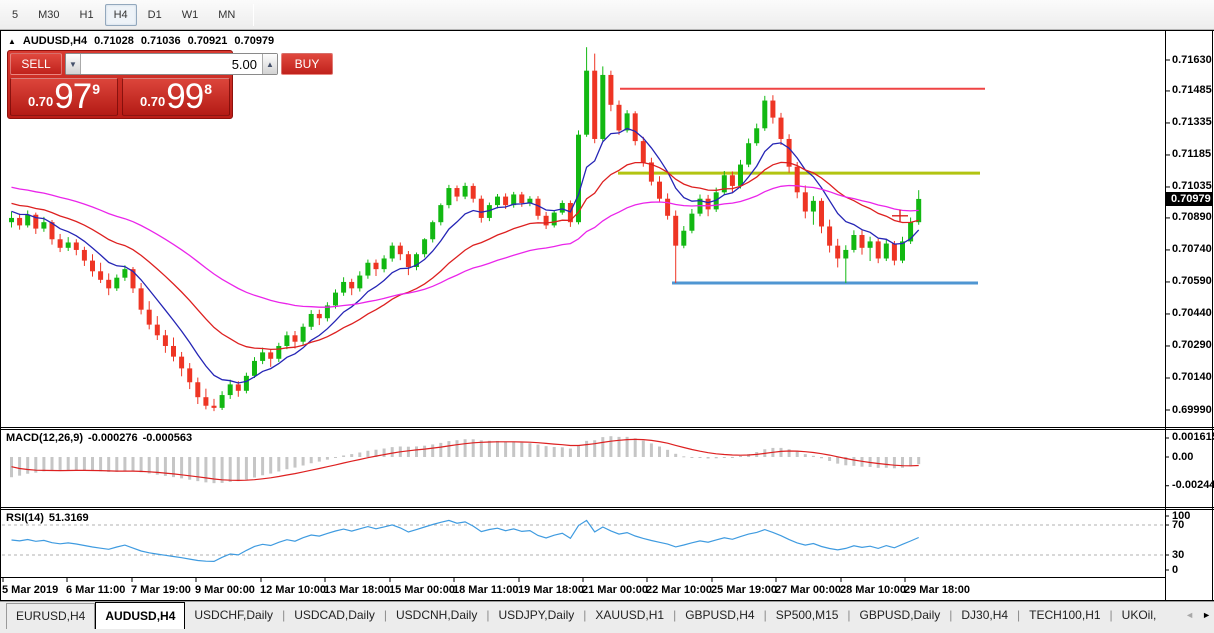 The width and height of the screenshot is (1214, 633). What do you see at coordinates (1192, 122) in the screenshot?
I see `price-tick-label: 0.71335` at bounding box center [1192, 122].